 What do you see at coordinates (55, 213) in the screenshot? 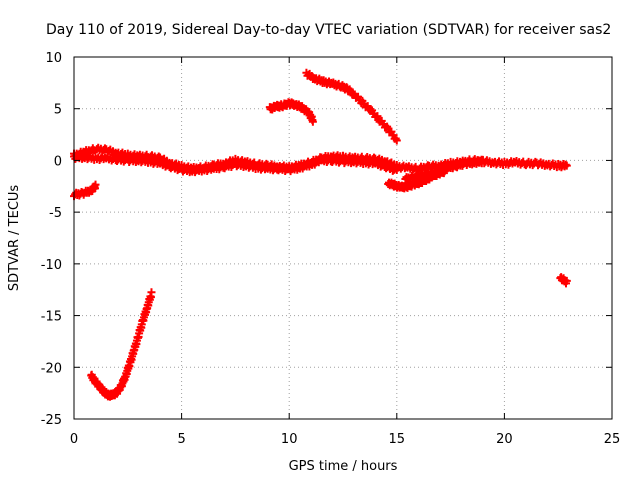
I see `y-tick-label: -5` at bounding box center [55, 213].